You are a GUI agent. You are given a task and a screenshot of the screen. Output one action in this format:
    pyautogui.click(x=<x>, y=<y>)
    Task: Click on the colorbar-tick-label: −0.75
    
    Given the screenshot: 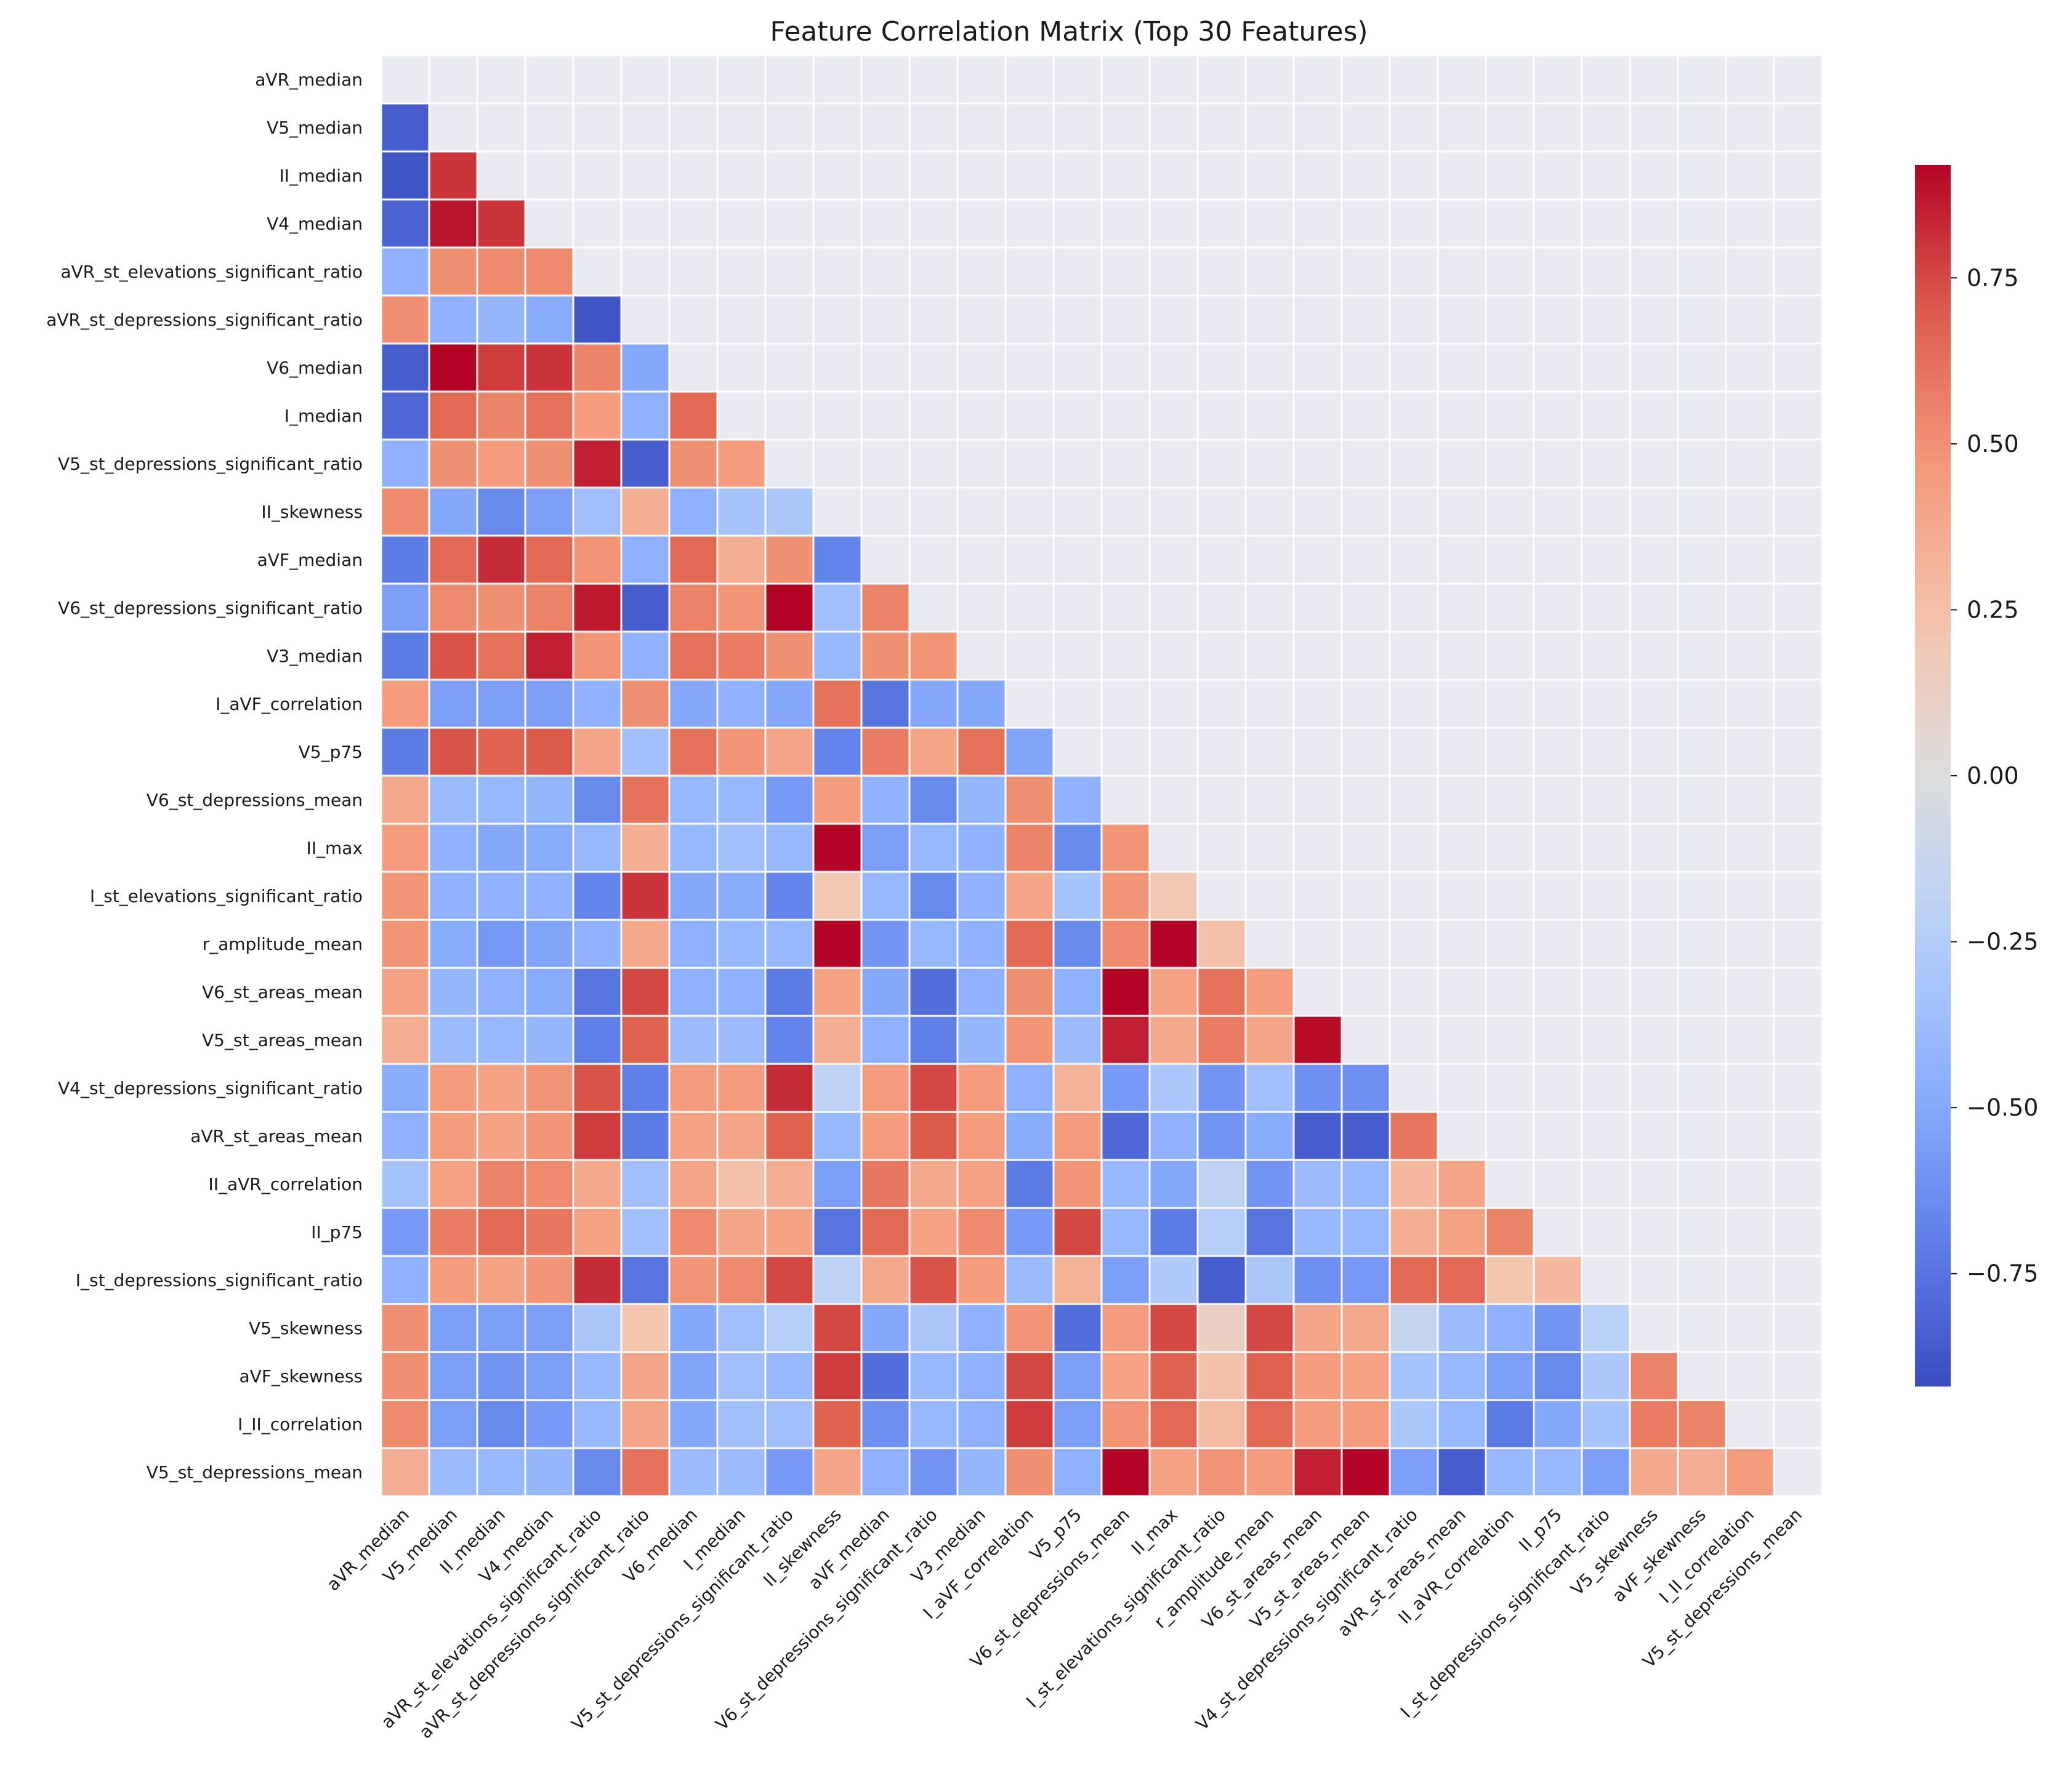 What is the action you would take?
    pyautogui.click(x=2002, y=1273)
    